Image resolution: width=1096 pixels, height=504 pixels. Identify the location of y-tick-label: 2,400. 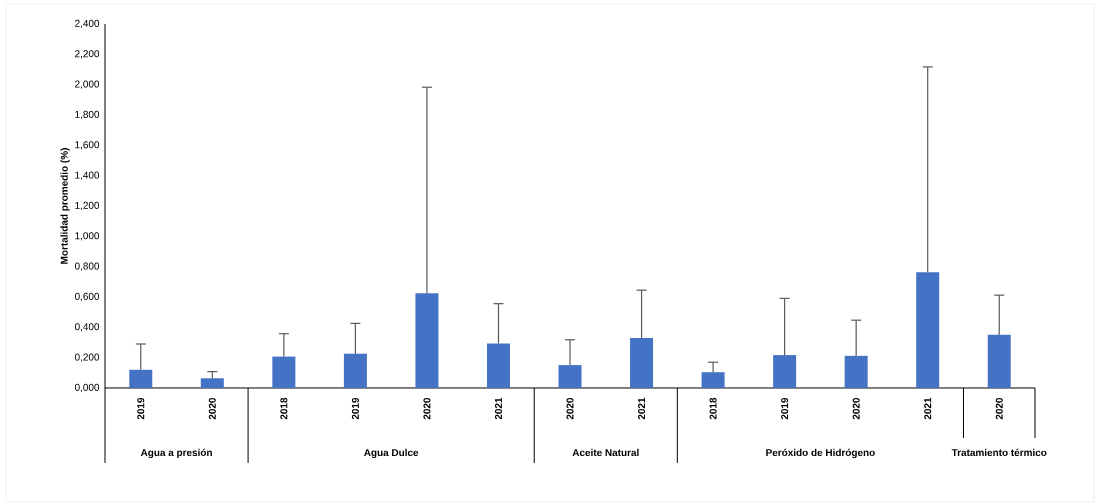
(87, 24).